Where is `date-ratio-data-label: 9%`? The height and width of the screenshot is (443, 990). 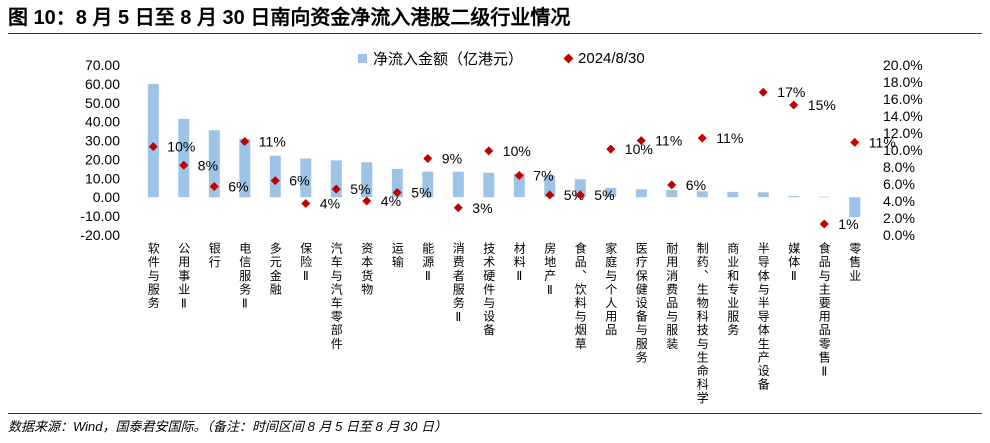
date-ratio-data-label: 9% is located at coordinates (452, 159).